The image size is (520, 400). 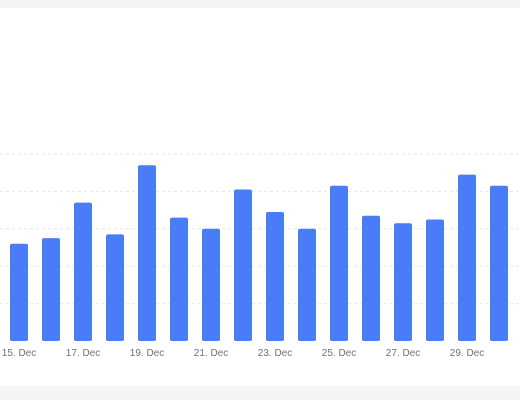 I want to click on x-tick-label: 25. Dec, so click(x=339, y=353).